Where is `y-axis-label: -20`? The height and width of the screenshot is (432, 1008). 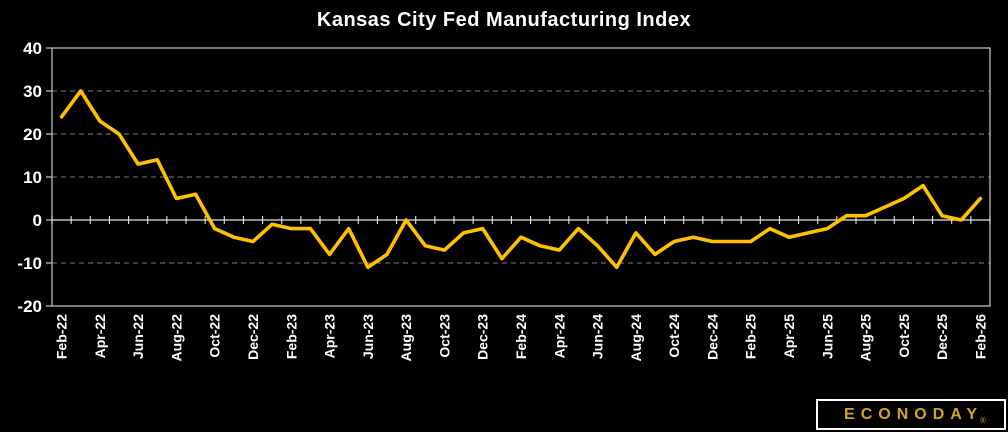
y-axis-label: -20 is located at coordinates (29, 306).